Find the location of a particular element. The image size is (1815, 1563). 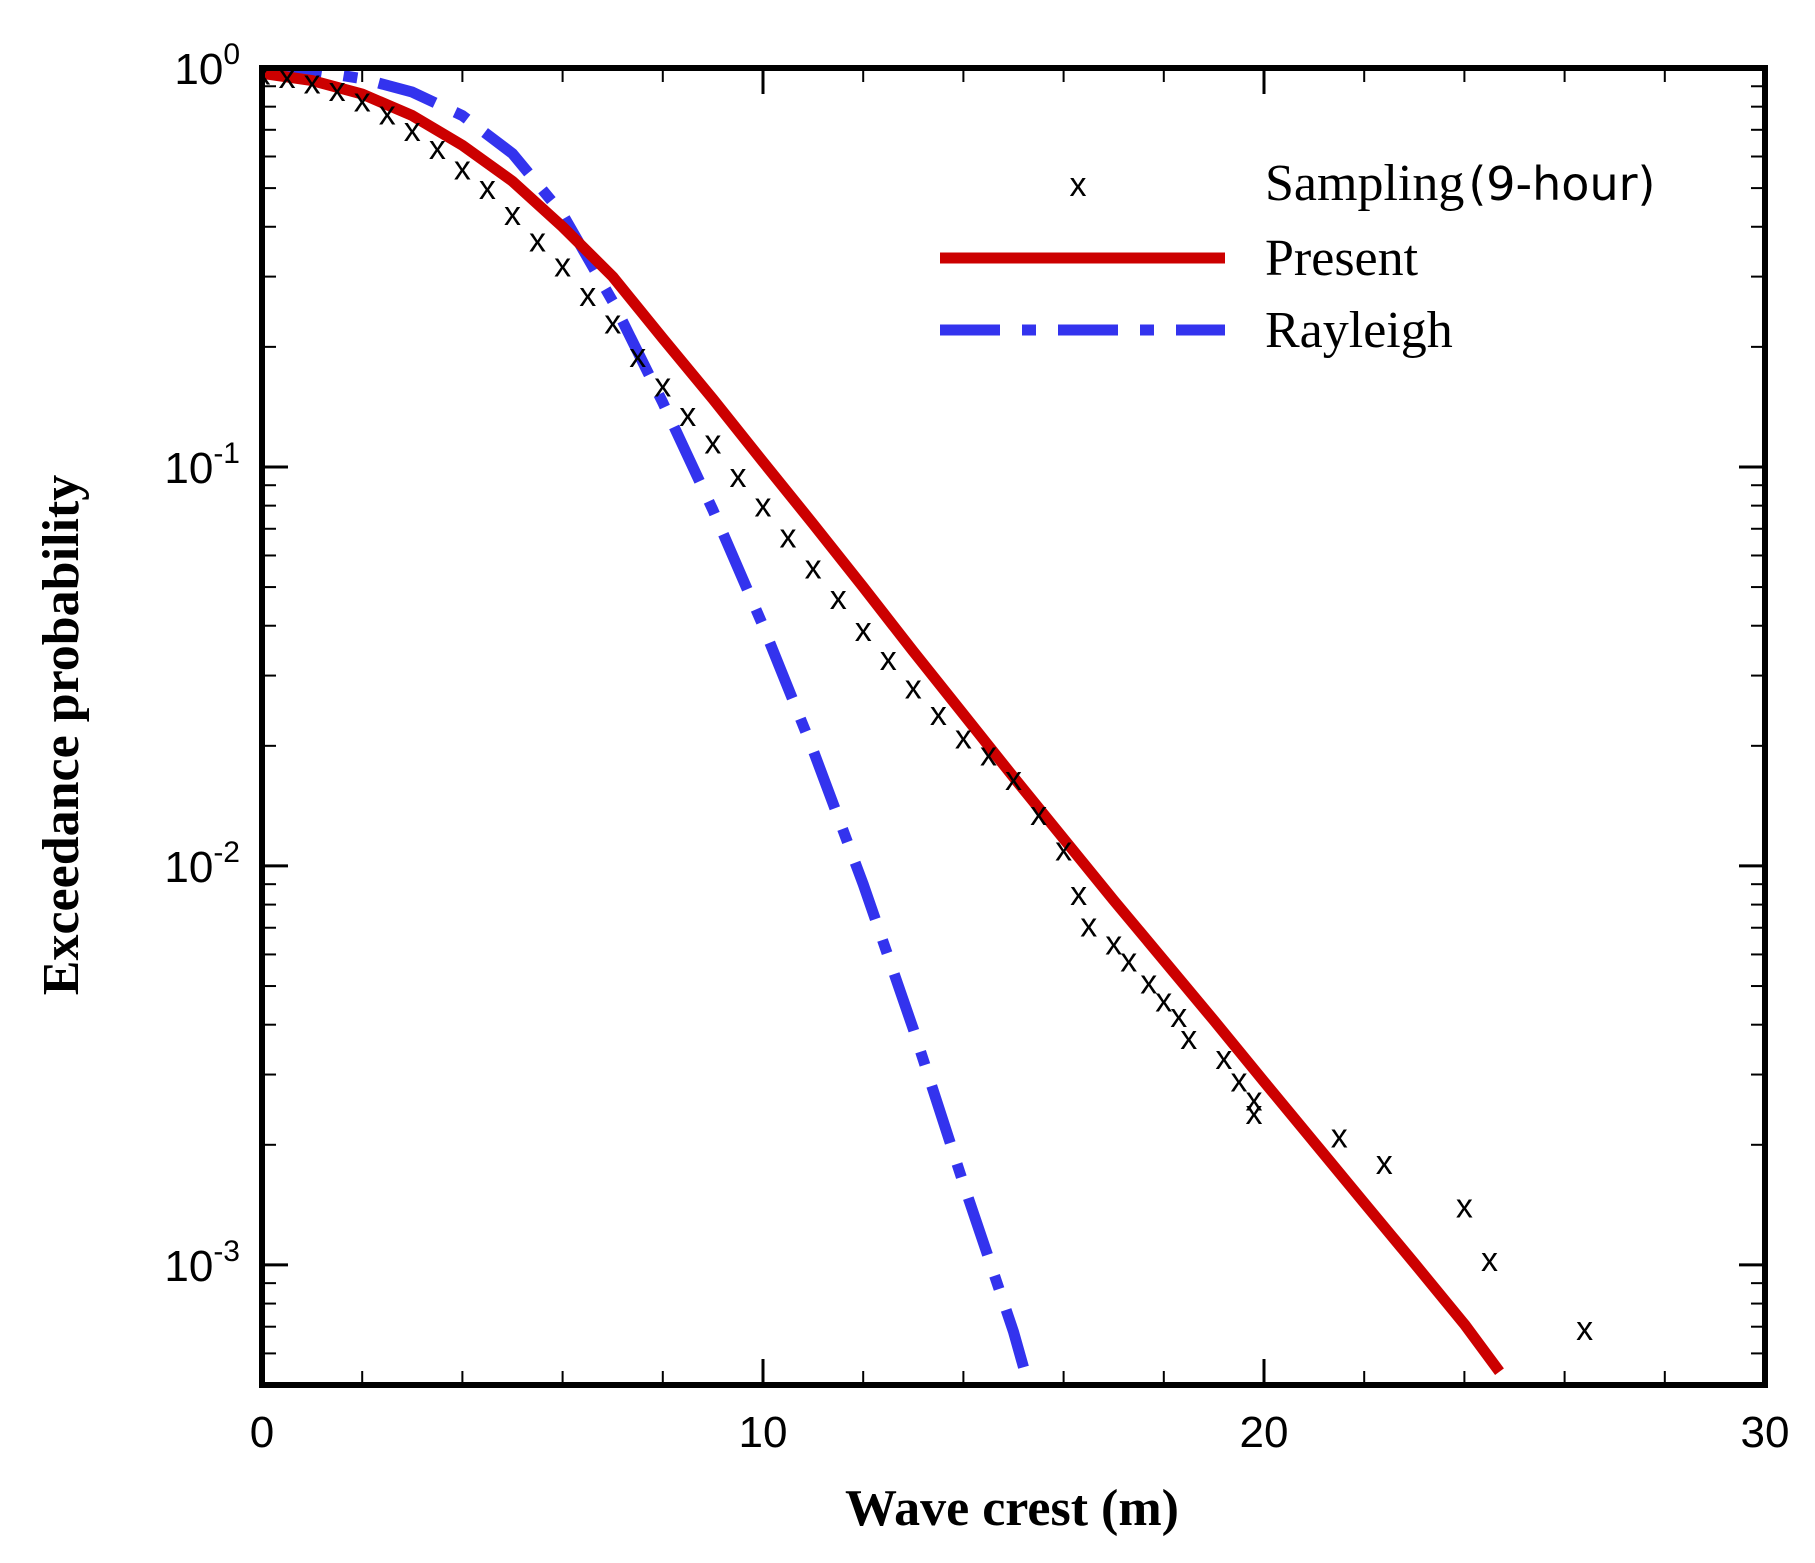

y-tick-label: 10⁰ is located at coordinates (207, 66).